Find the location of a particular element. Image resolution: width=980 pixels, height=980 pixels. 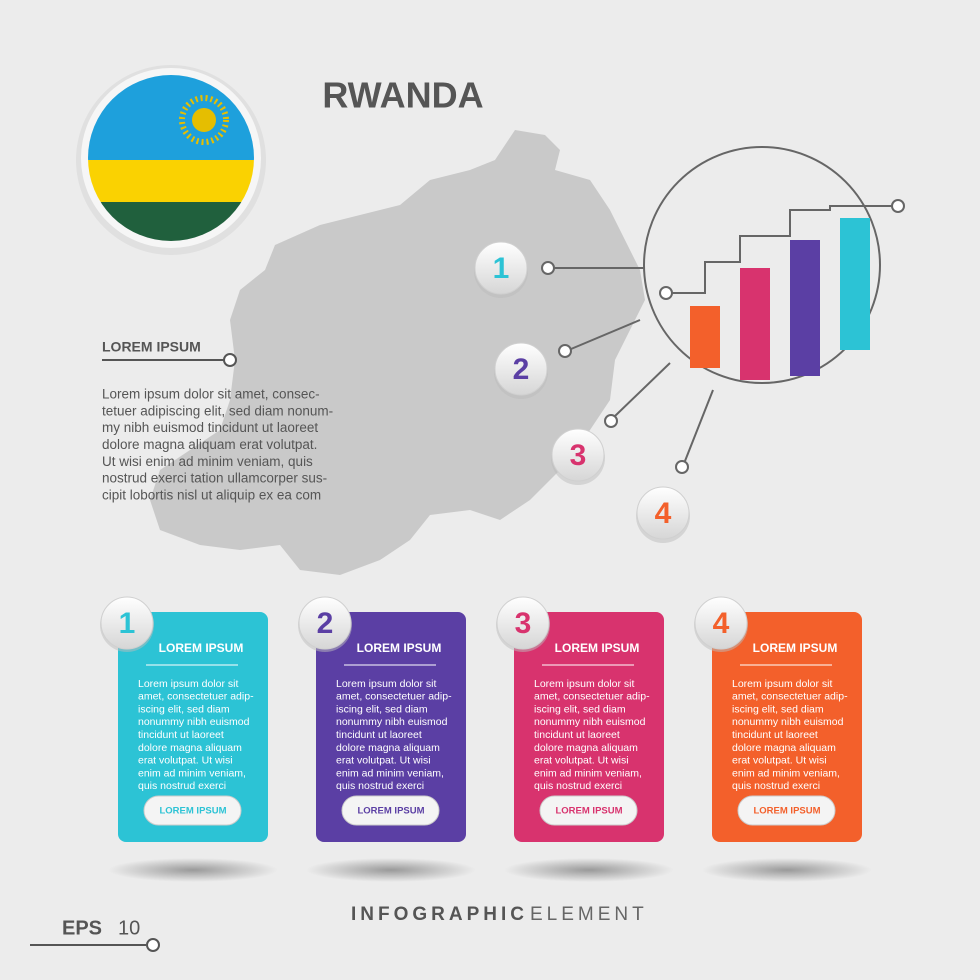

card-number: 1 is located at coordinates (127, 623).